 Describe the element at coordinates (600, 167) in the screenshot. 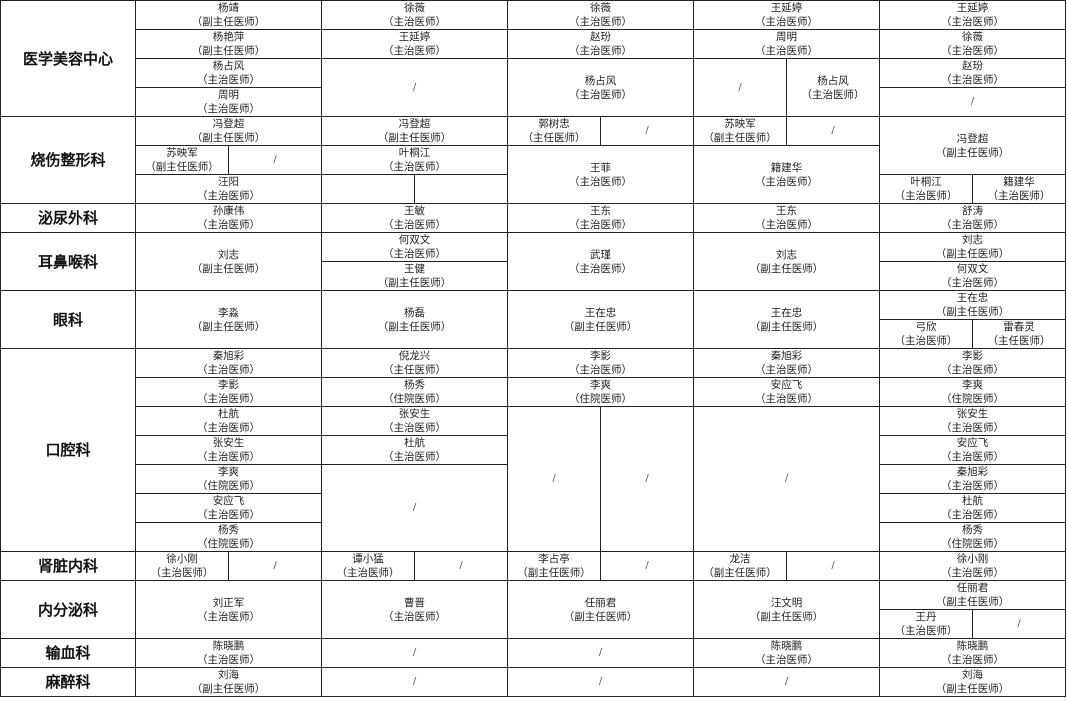

I see `doctor-name: 王菲` at that location.